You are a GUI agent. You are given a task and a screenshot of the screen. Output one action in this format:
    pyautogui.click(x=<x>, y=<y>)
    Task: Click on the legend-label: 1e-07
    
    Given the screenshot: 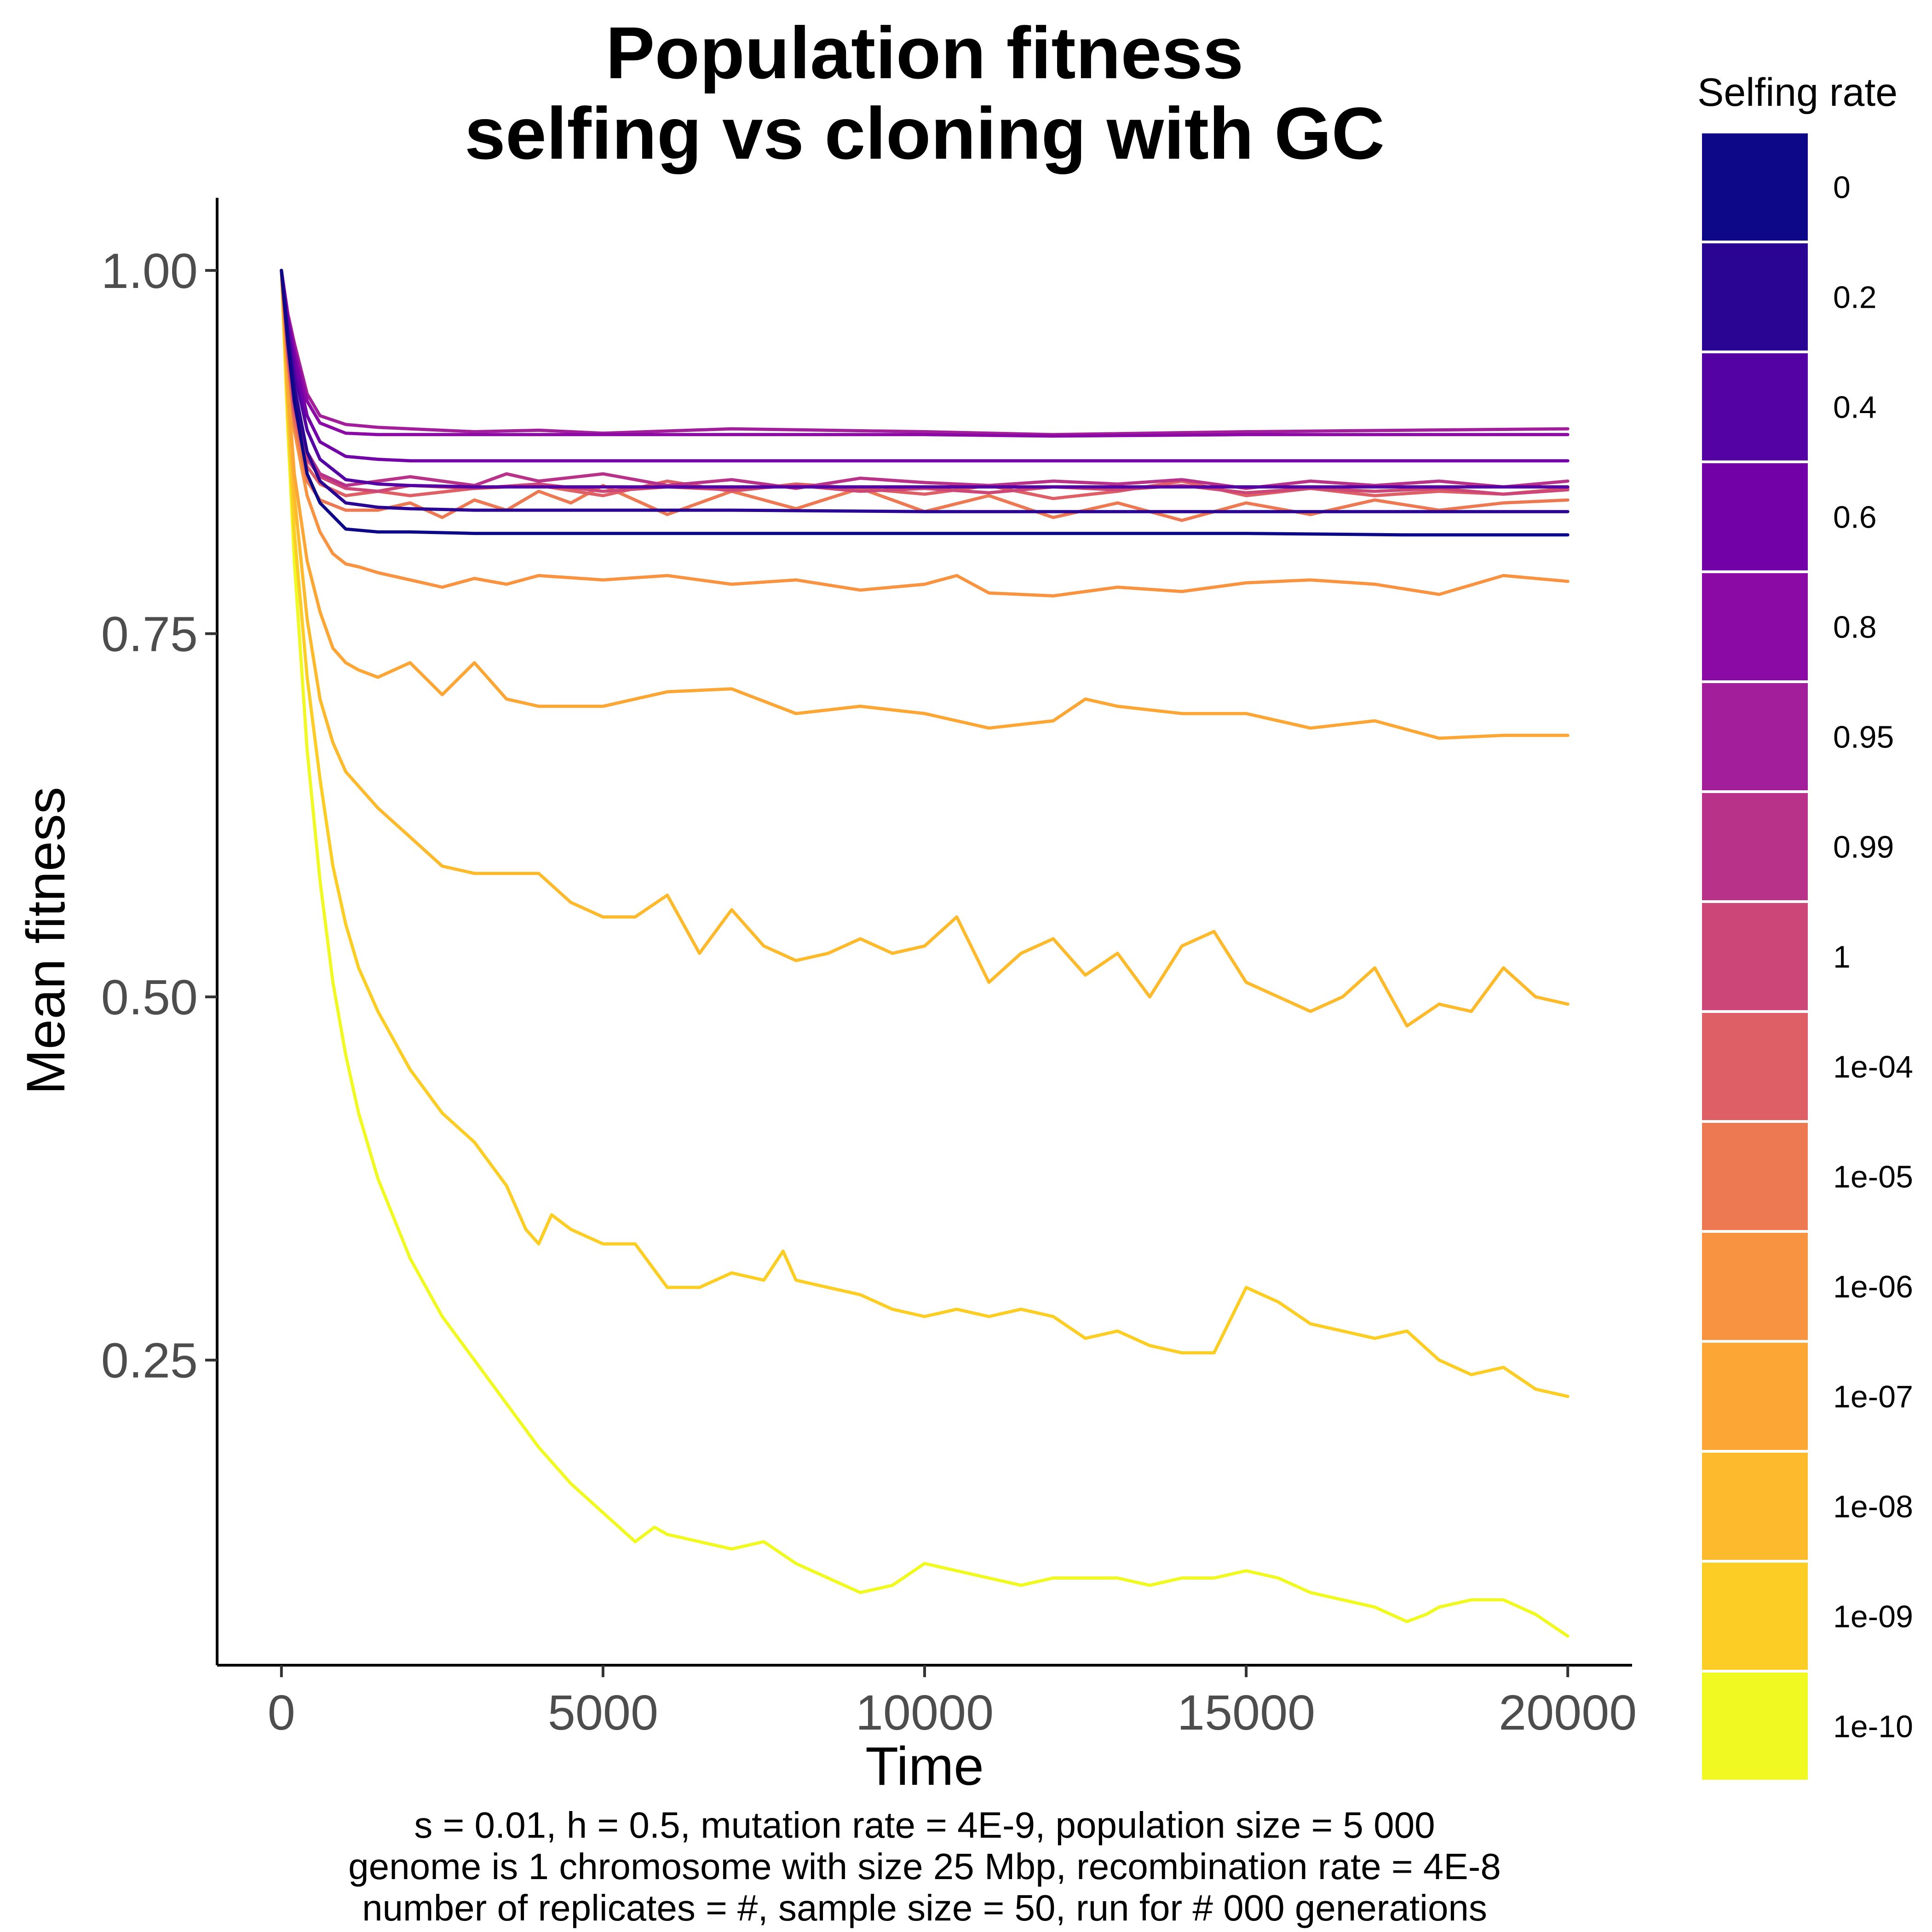 What is the action you would take?
    pyautogui.click(x=1873, y=1397)
    